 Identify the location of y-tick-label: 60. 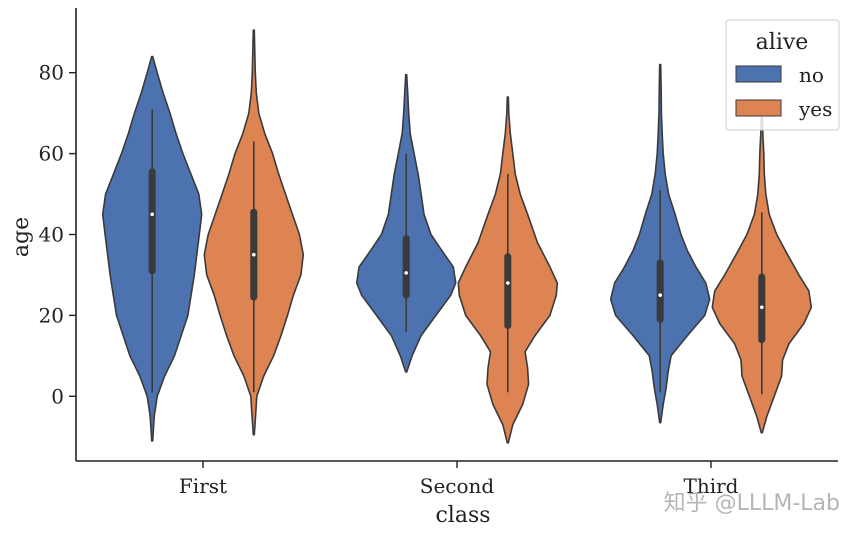
(51, 154).